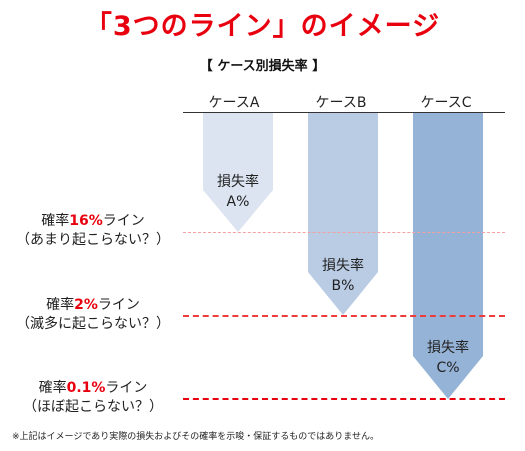 This screenshot has height=451, width=525. I want to click on line-16-prefix: 確率, so click(55, 221).